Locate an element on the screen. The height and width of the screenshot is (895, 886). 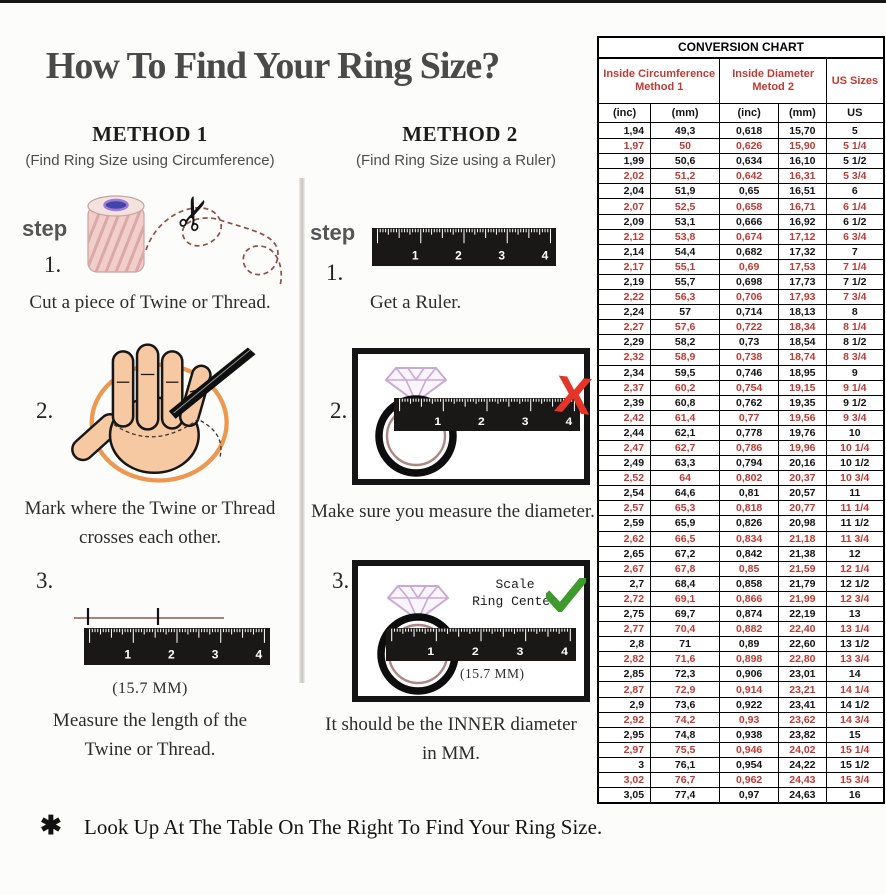
table-cell: 19,76 is located at coordinates (801, 432).